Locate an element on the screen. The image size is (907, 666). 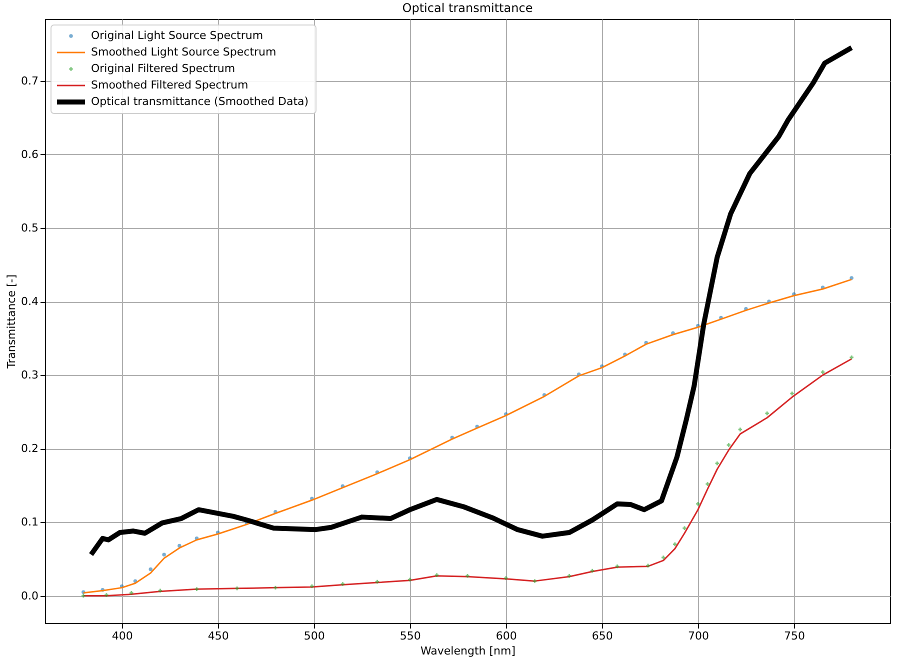
x-axis-title: Wavelength [nm] is located at coordinates (468, 651).